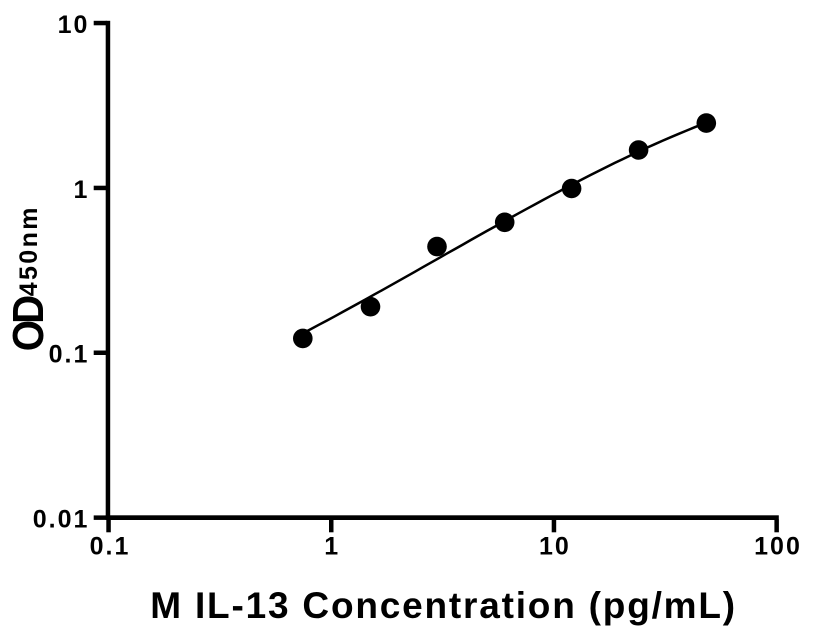 Image resolution: width=816 pixels, height=640 pixels. What do you see at coordinates (61, 520) in the screenshot?
I see `svg-text: 0.01` at bounding box center [61, 520].